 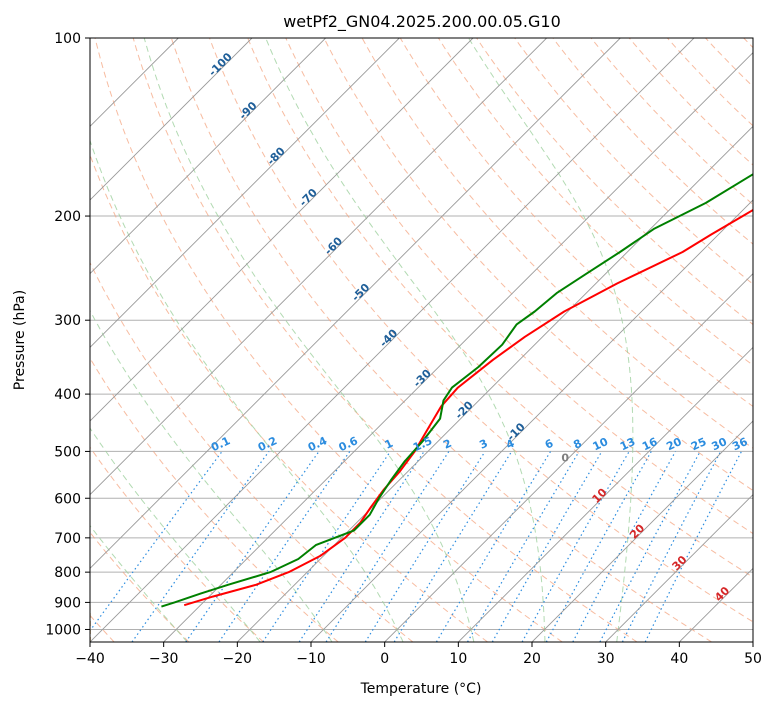 I want to click on y-tick-label: 300, so click(x=67, y=321).